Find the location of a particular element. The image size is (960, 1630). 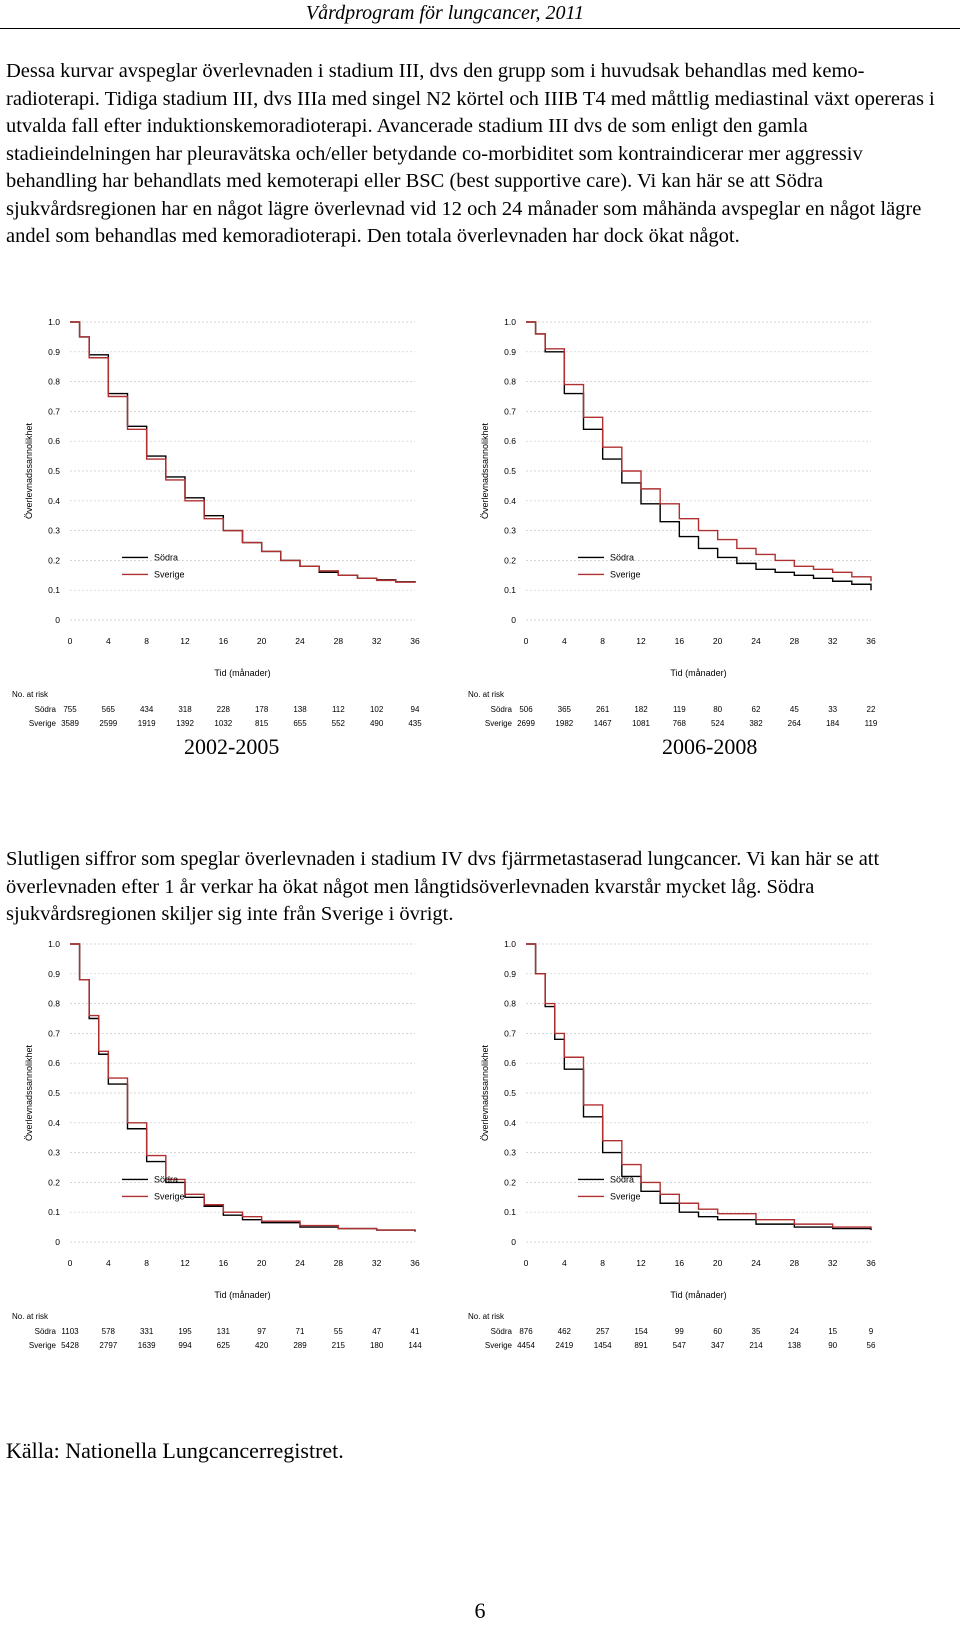

y-tick-label: 0.5 is located at coordinates (510, 471).